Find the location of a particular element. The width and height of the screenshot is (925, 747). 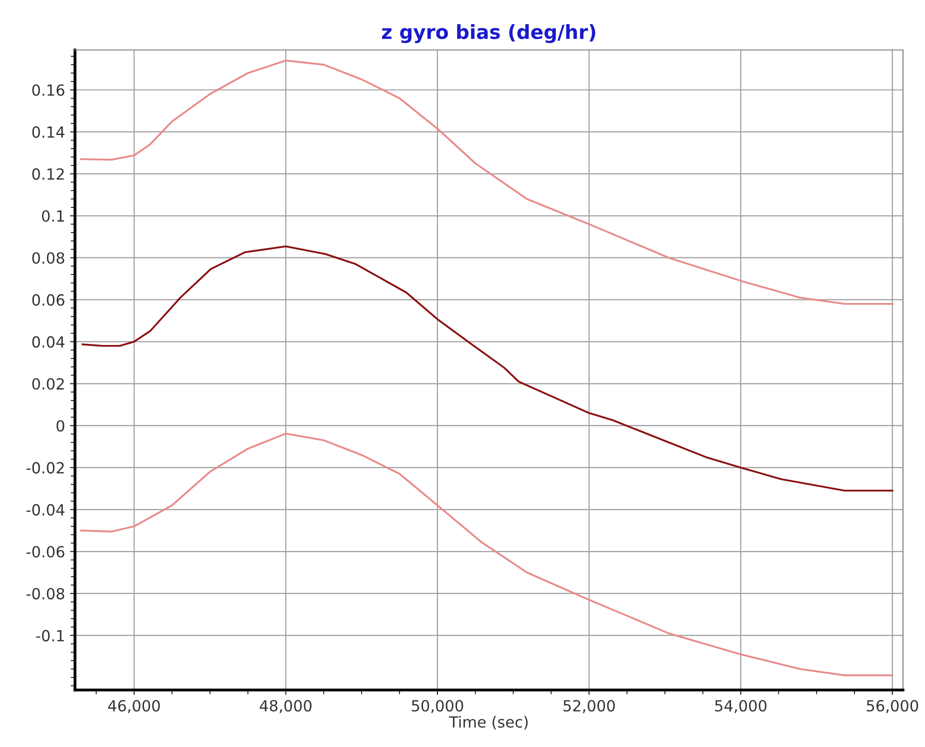

y-tick-label: 0.04 is located at coordinates (48, 342).